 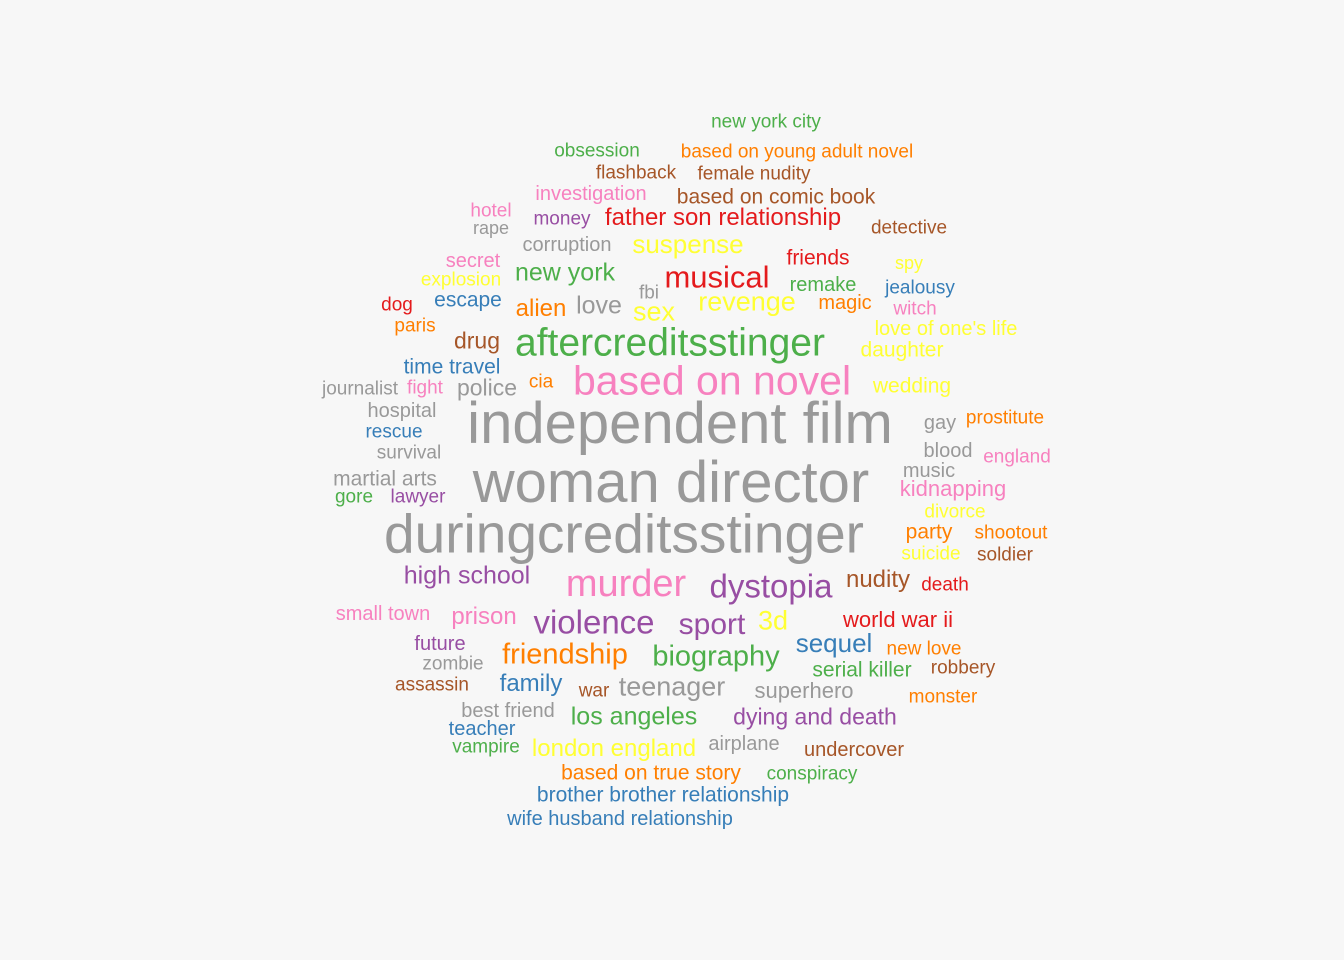 I want to click on word-aftercreditsstinger: aftercreditsstinger, so click(x=670, y=343).